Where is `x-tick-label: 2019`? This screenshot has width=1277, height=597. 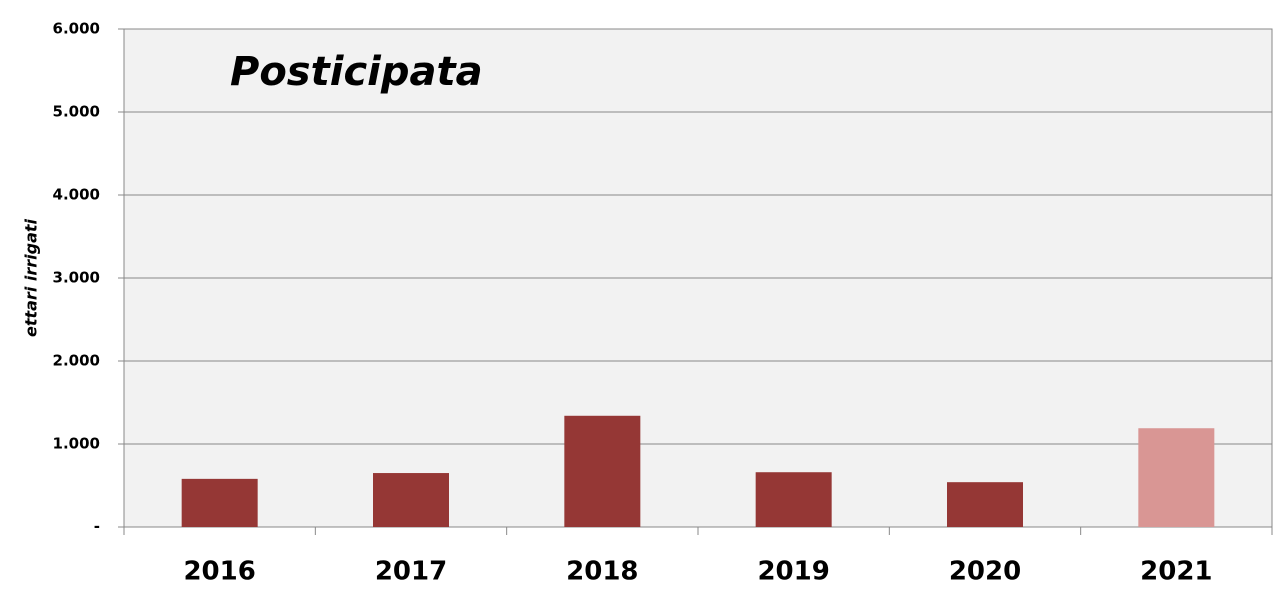
x-tick-label: 2019 is located at coordinates (793, 572).